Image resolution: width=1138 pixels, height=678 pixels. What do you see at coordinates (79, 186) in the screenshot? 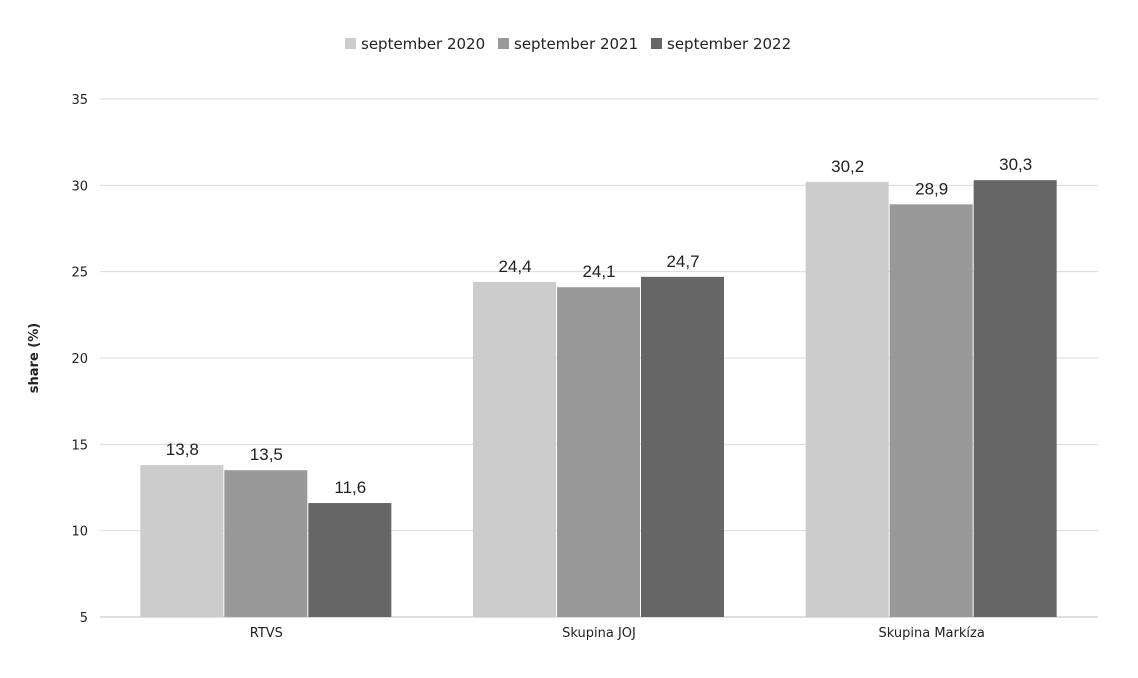
I see `y-tick-label: 30` at bounding box center [79, 186].